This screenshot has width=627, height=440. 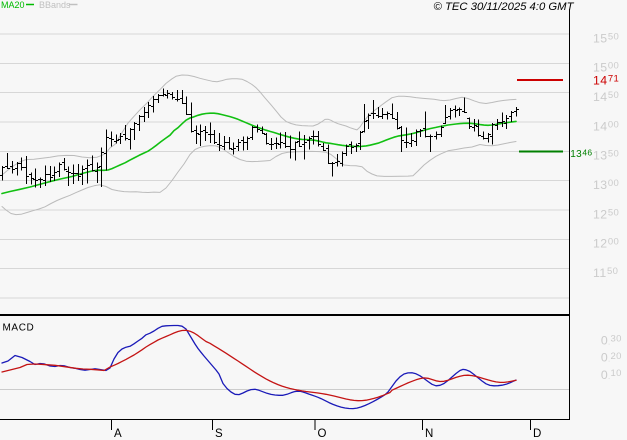 What do you see at coordinates (606, 156) in the screenshot?
I see `svg-text: 1350` at bounding box center [606, 156].